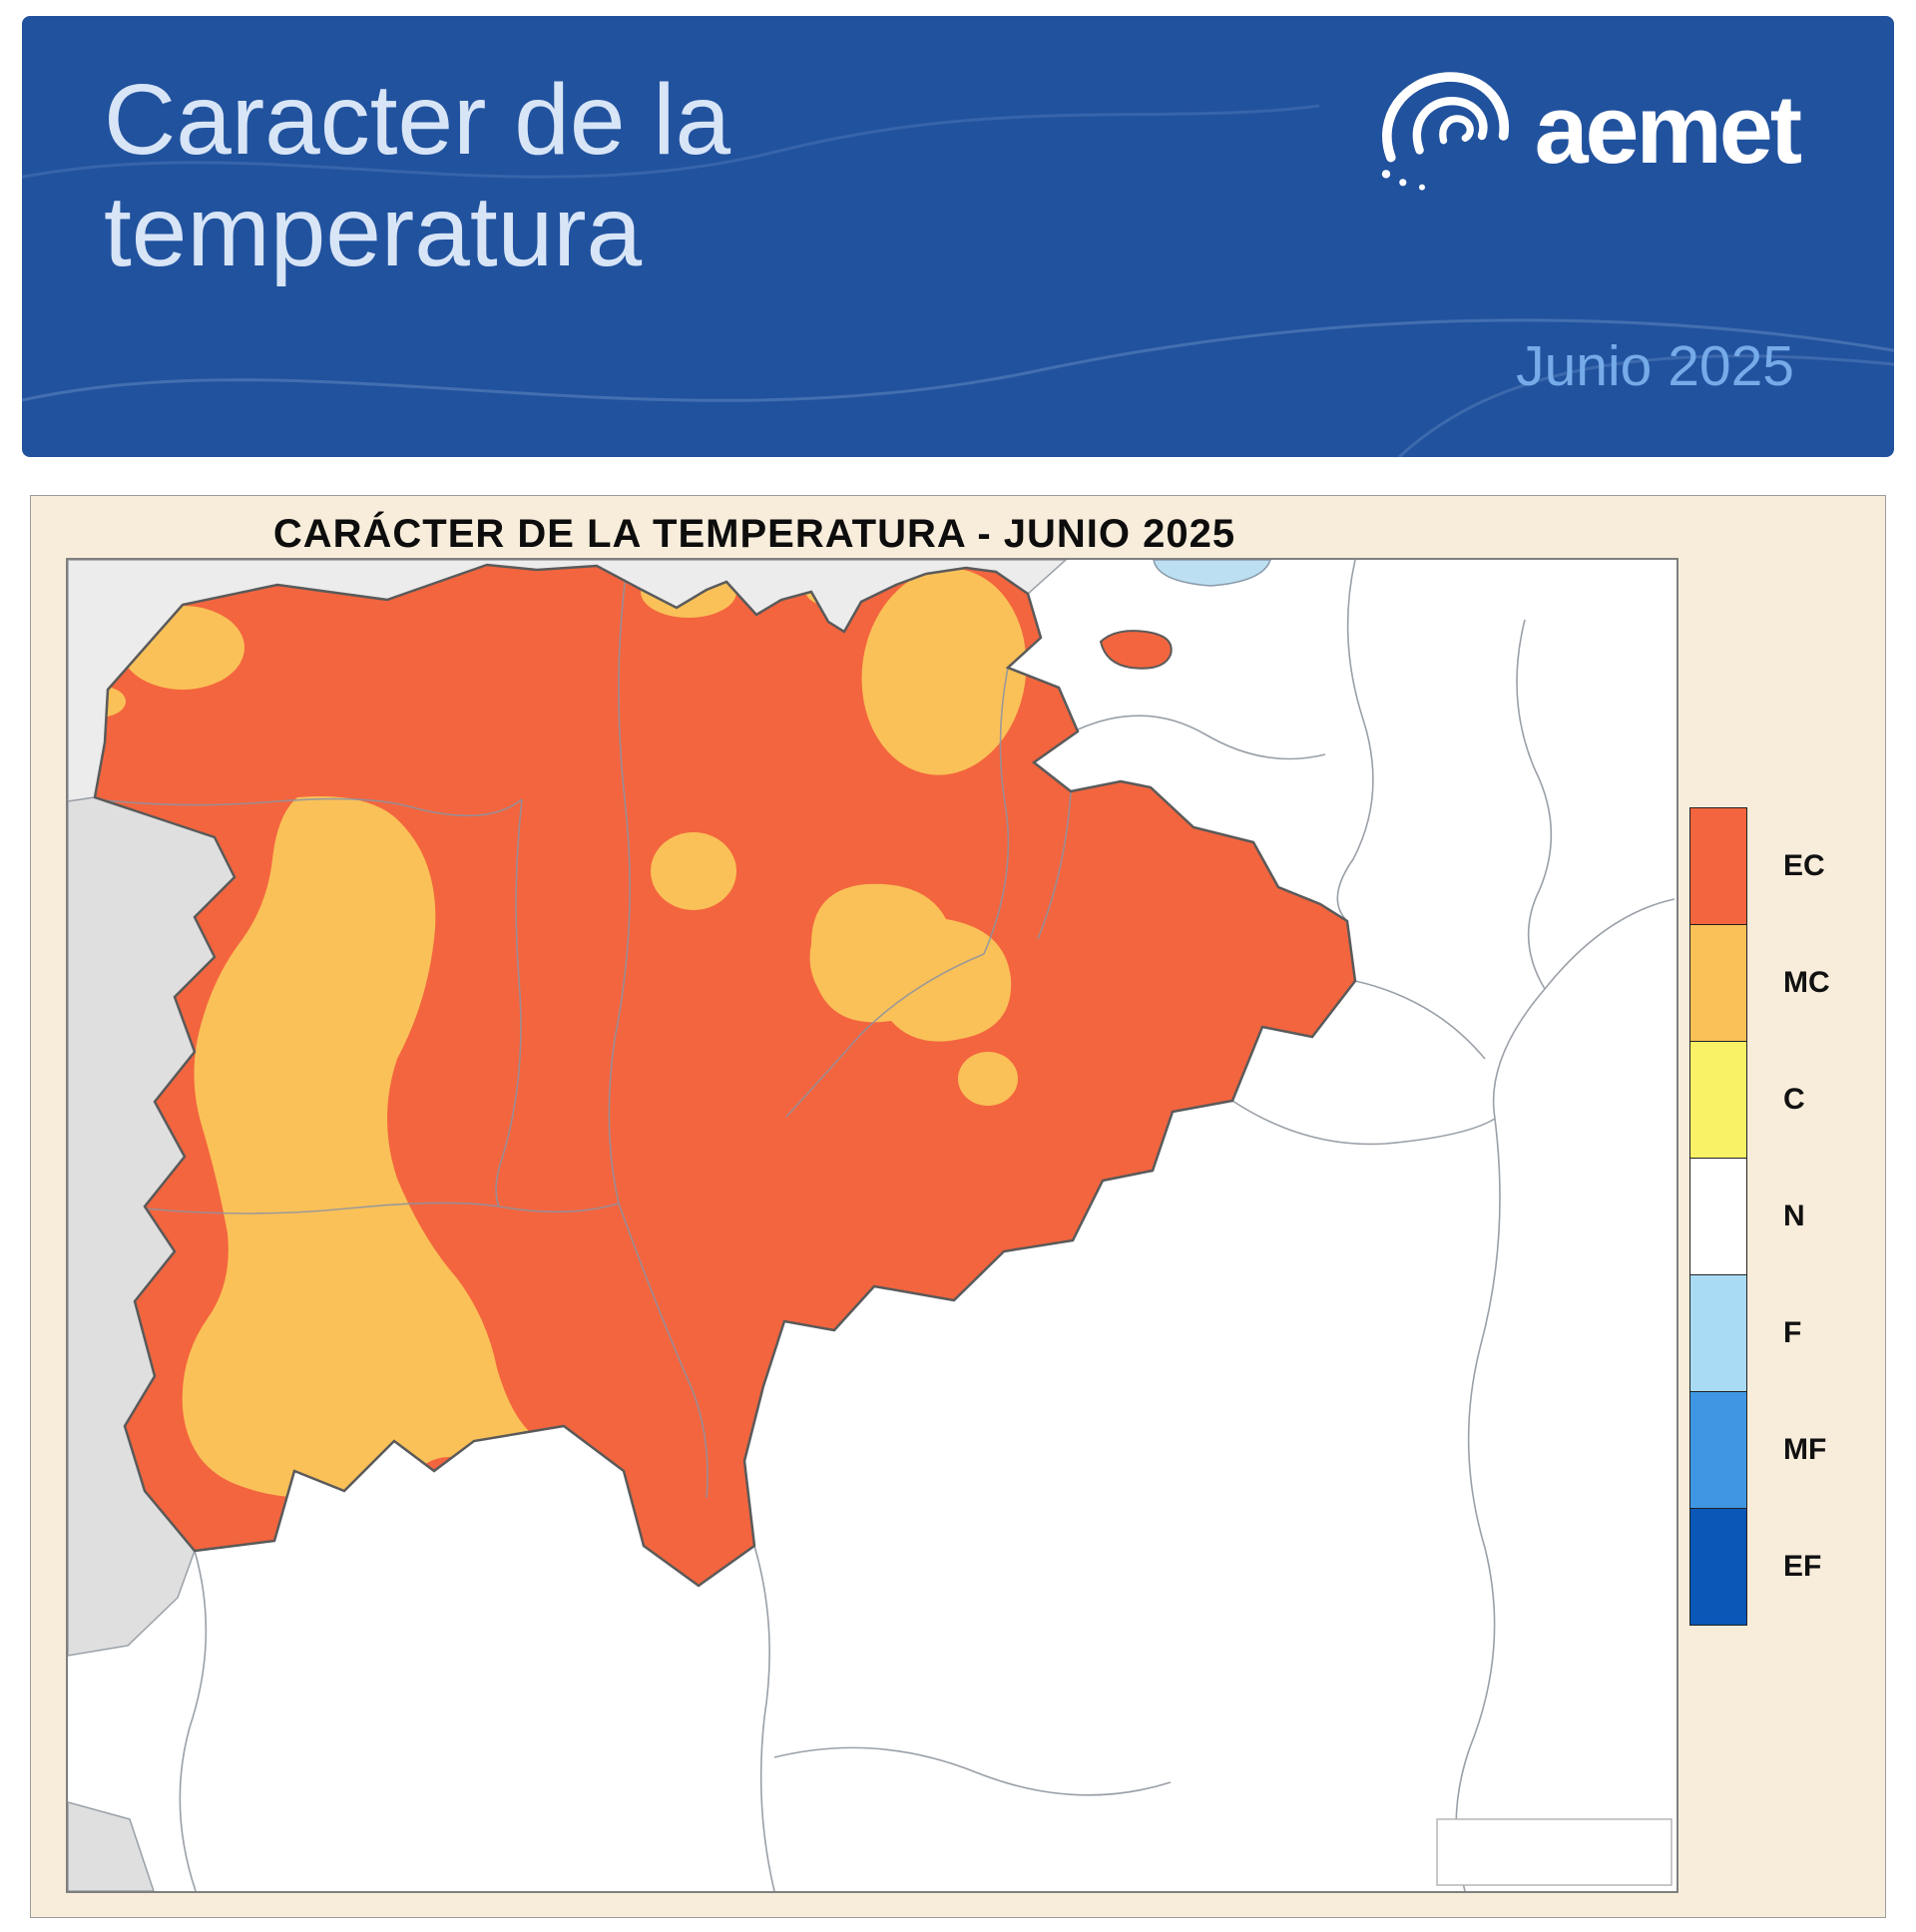  Describe the element at coordinates (417, 120) in the screenshot. I see `page-title-line1: Caracter de la` at that location.